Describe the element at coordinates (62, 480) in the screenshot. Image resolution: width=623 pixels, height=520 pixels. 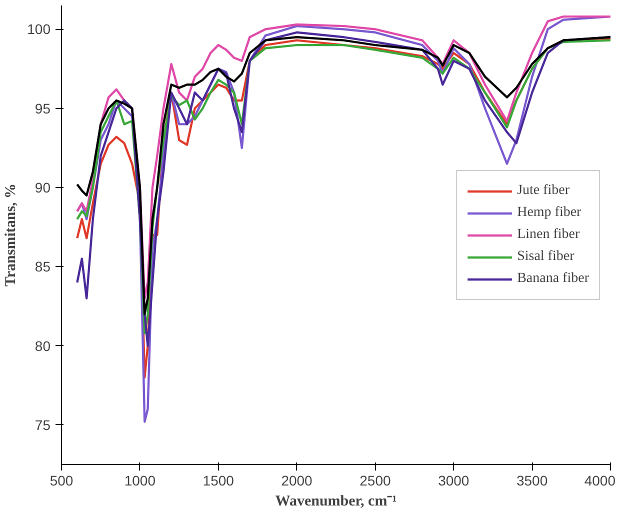
I see `x-tick-label: 500` at that location.